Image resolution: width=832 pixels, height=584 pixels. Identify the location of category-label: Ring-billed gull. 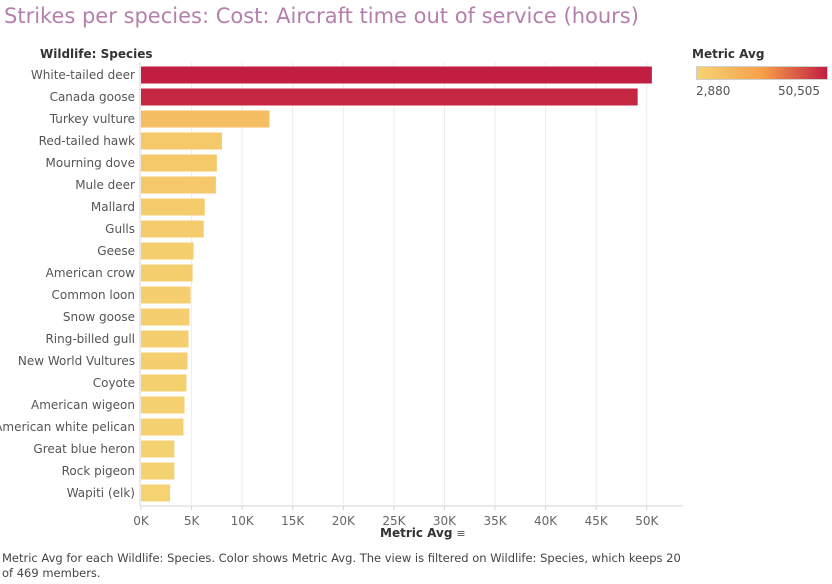
(90, 339).